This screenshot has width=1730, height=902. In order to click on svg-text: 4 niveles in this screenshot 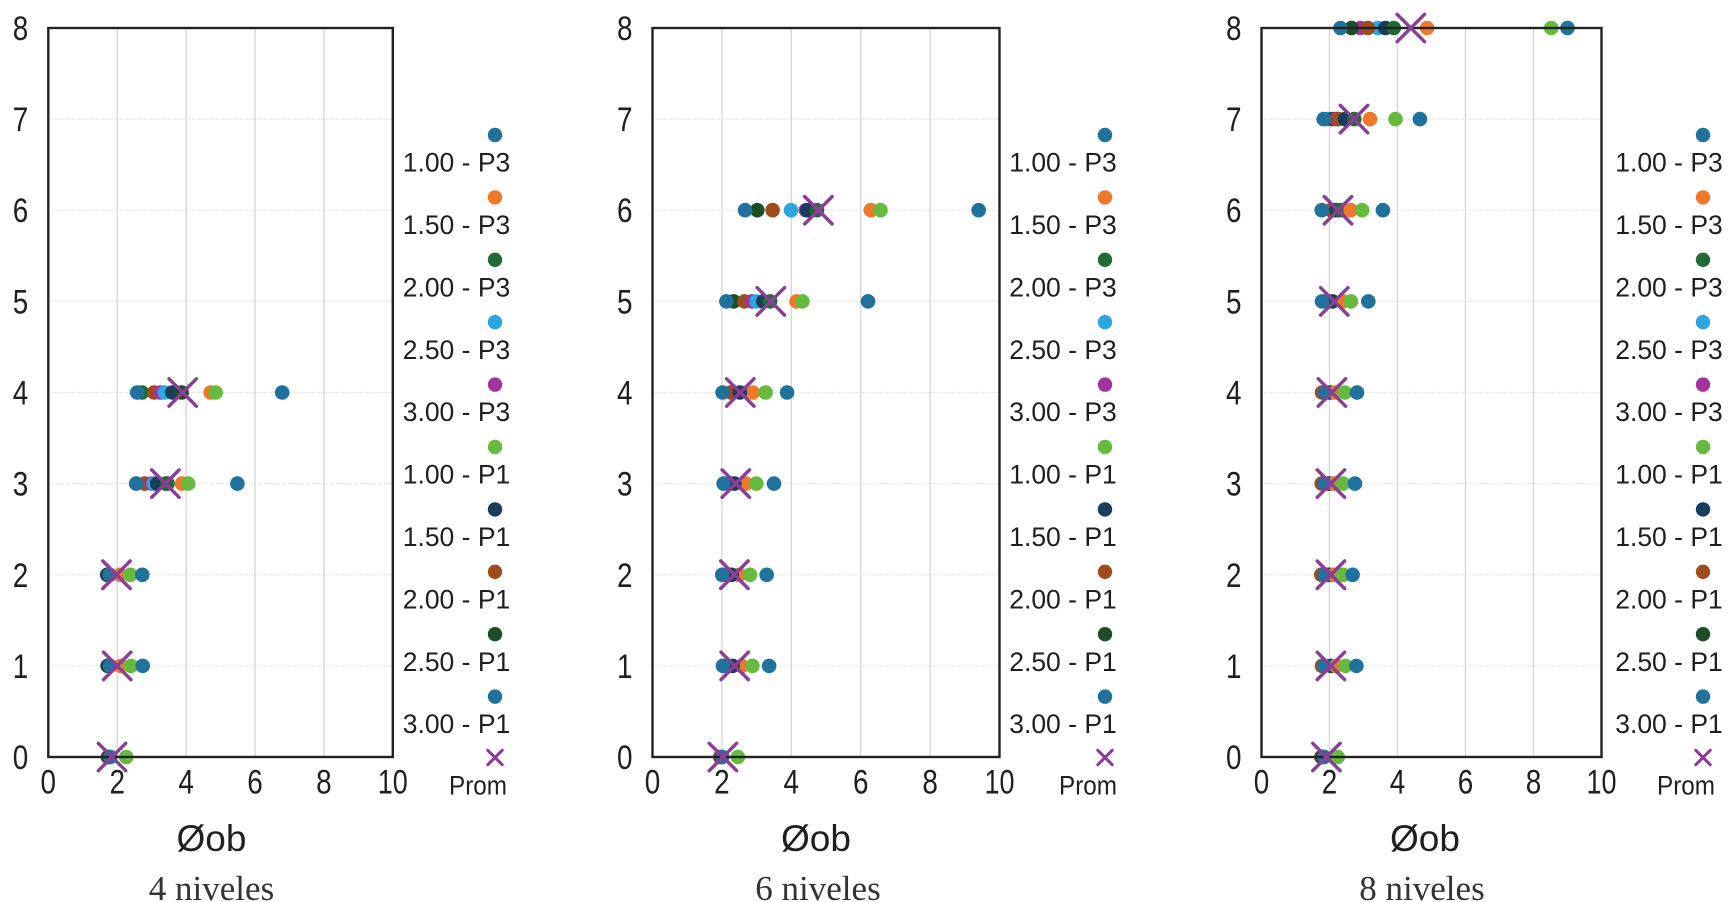, I will do `click(211, 885)`.